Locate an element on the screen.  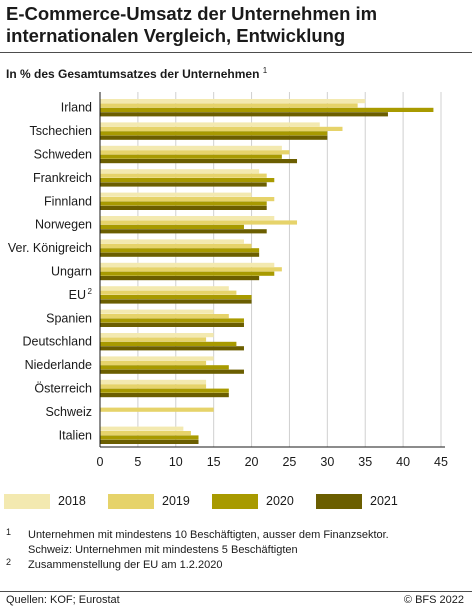
x-tick-label: 35 is located at coordinates (365, 462).